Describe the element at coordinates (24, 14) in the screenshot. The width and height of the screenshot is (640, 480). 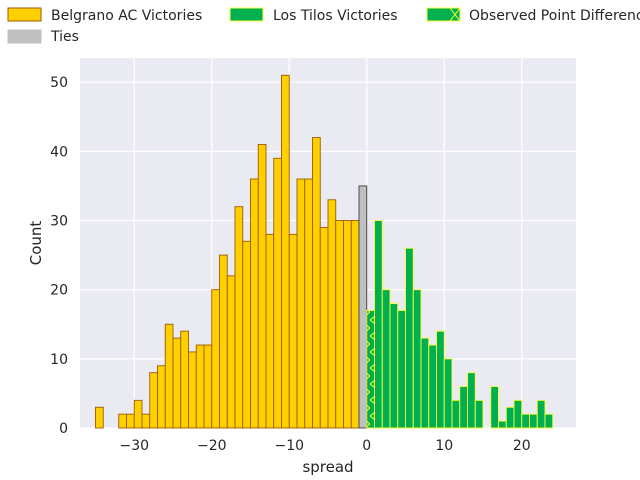
I see `legend-swatch-belgrano` at that location.